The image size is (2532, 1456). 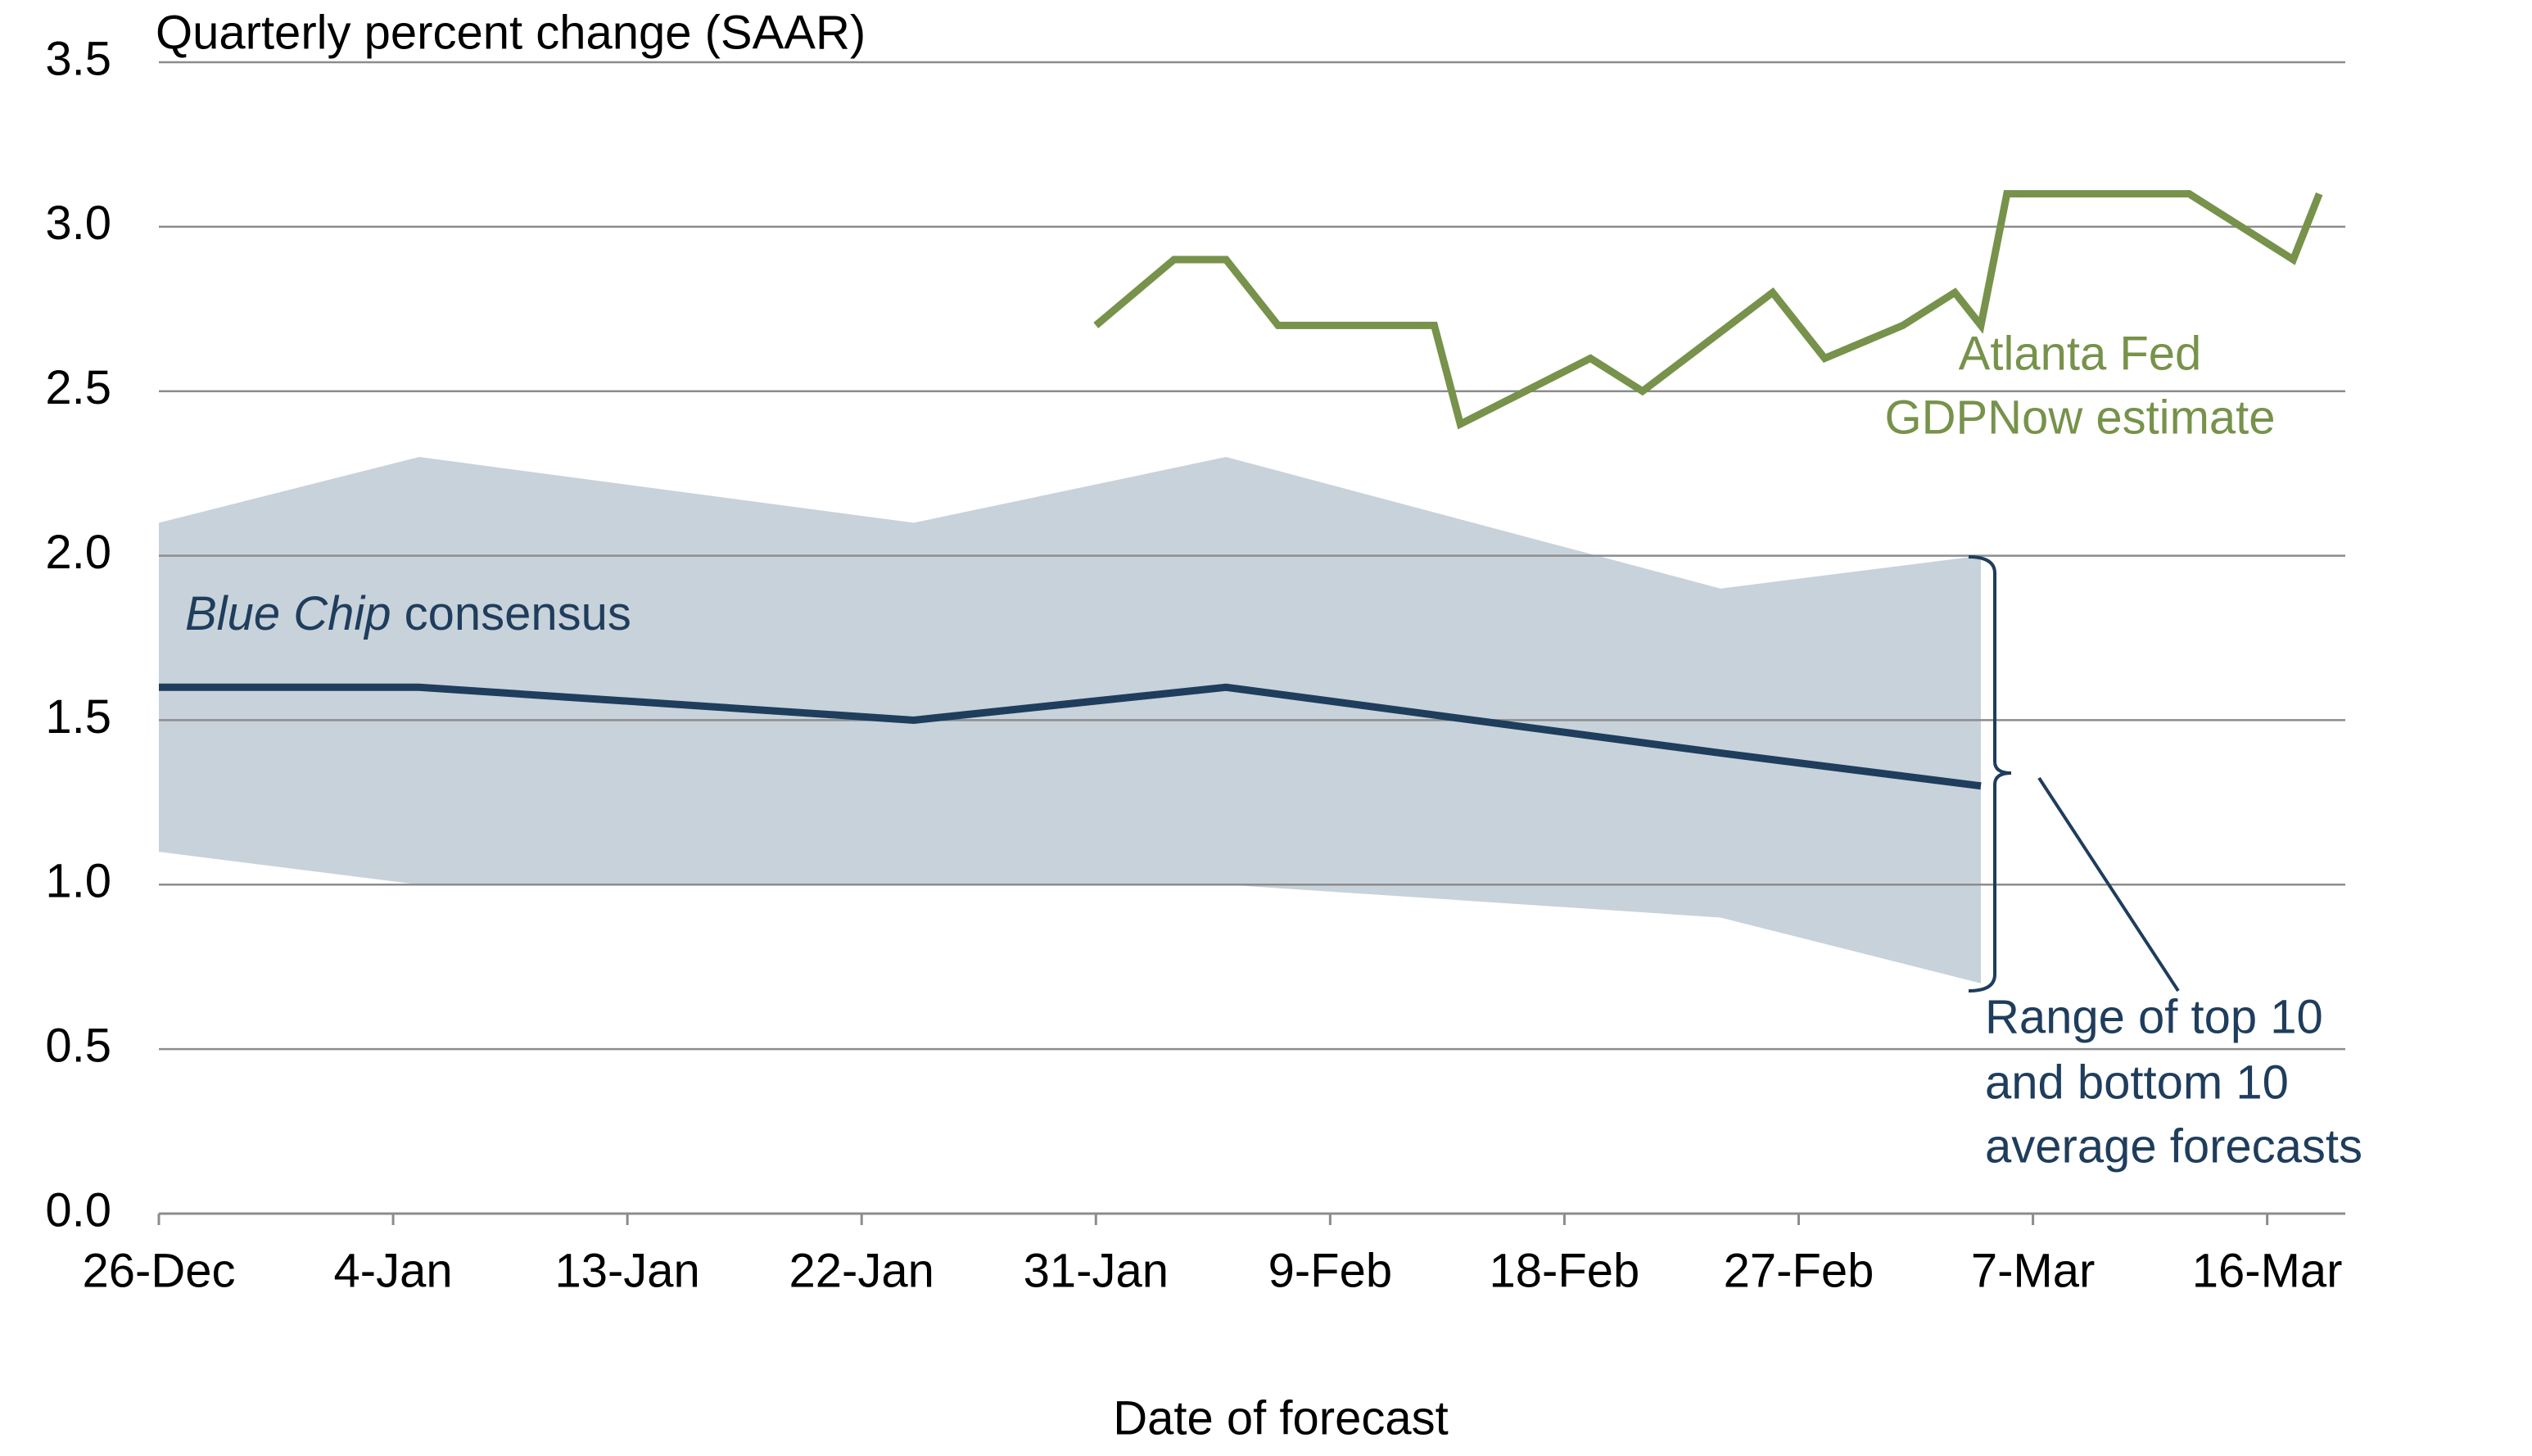 I want to click on annotation: Range of top 10, so click(x=2154, y=1017).